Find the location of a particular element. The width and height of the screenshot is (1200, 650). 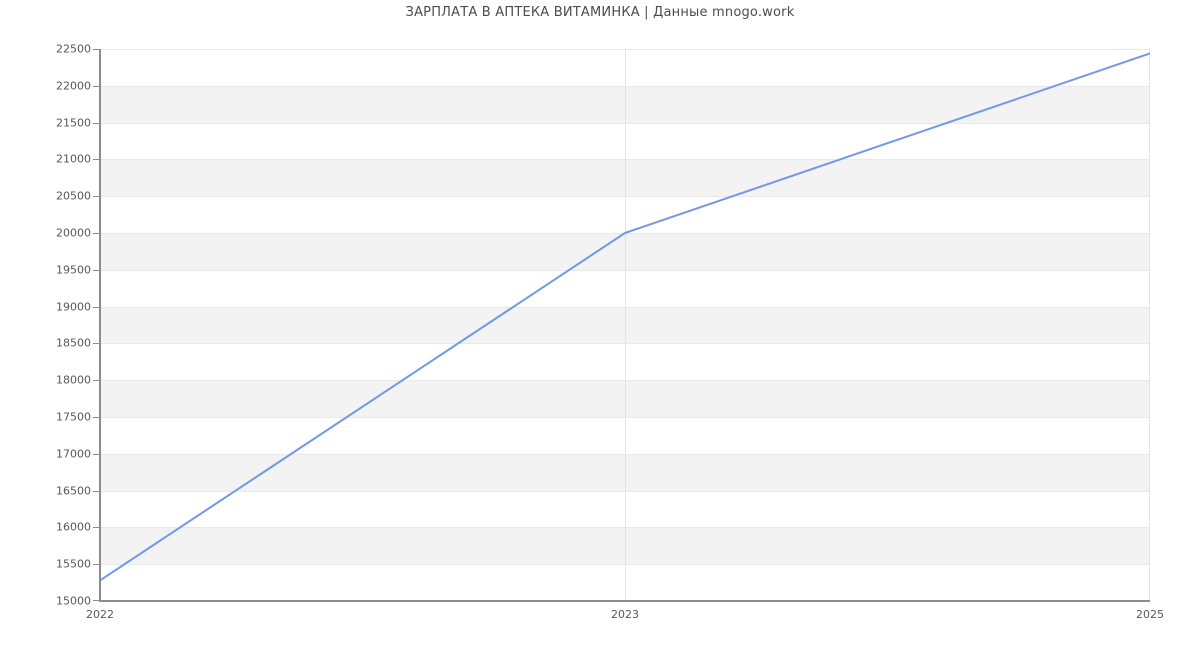

y-axis-tick-marks is located at coordinates (96, 325).